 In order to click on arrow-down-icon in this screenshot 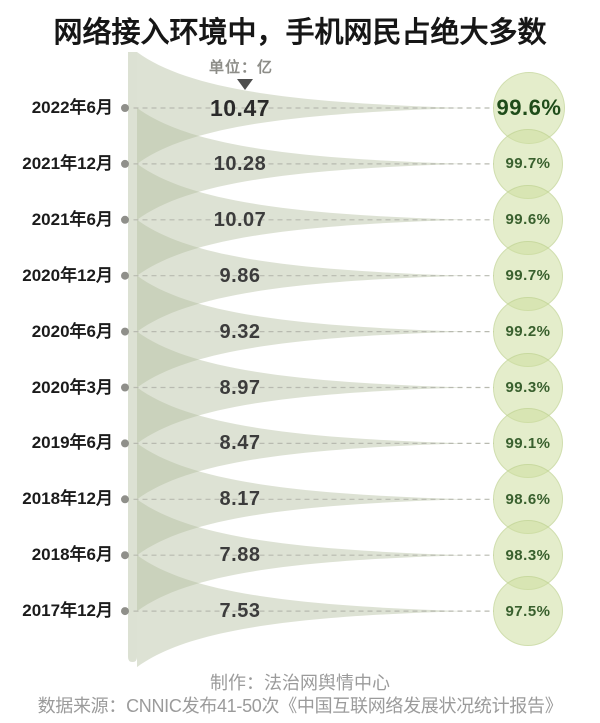, I will do `click(245, 84)`.